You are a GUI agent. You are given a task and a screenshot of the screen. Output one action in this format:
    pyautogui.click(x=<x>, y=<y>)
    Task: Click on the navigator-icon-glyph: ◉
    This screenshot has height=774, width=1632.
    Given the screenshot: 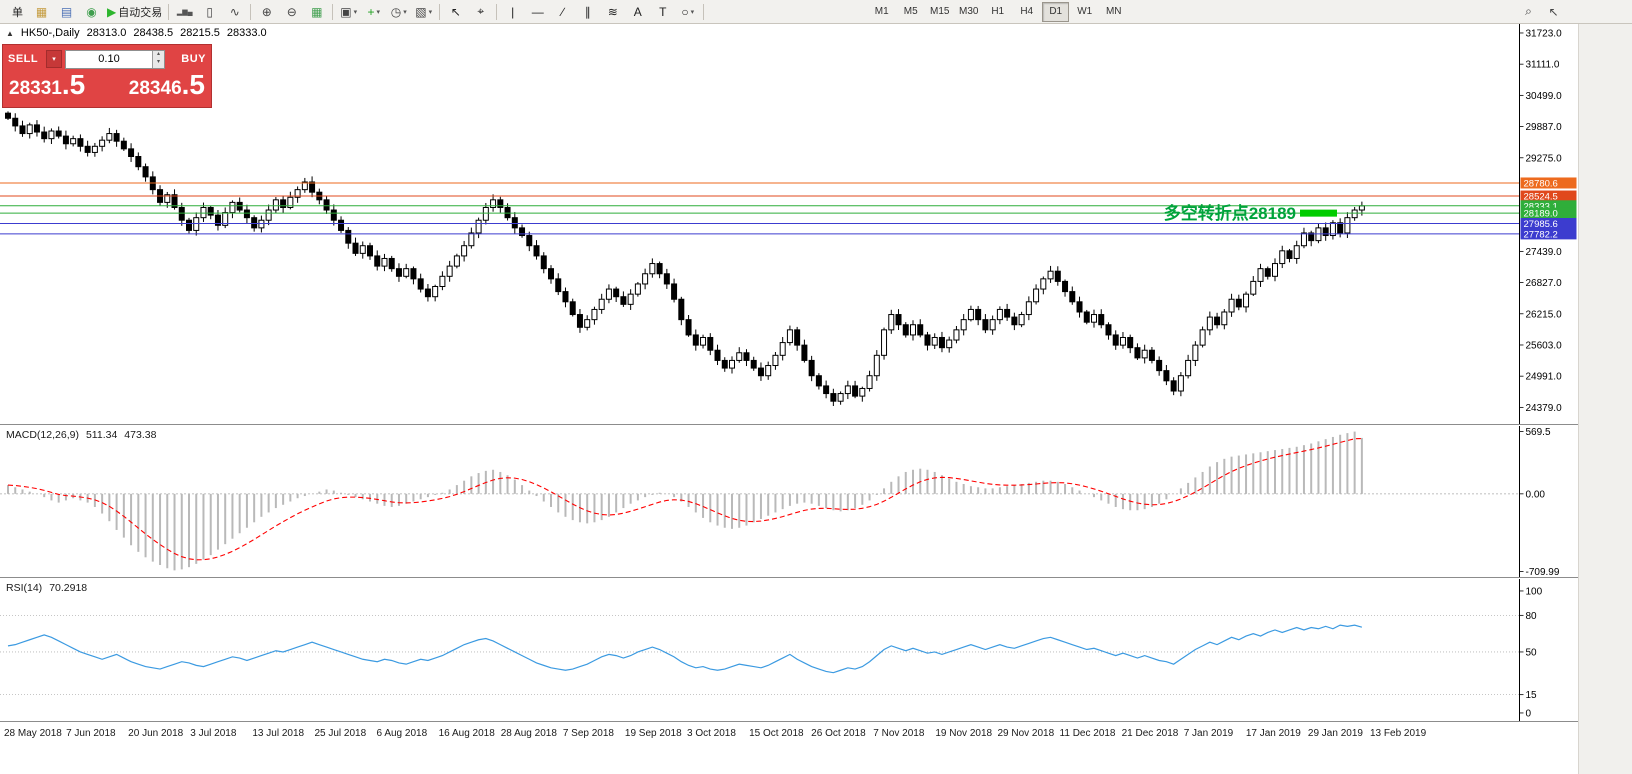 What is the action you would take?
    pyautogui.click(x=91, y=11)
    